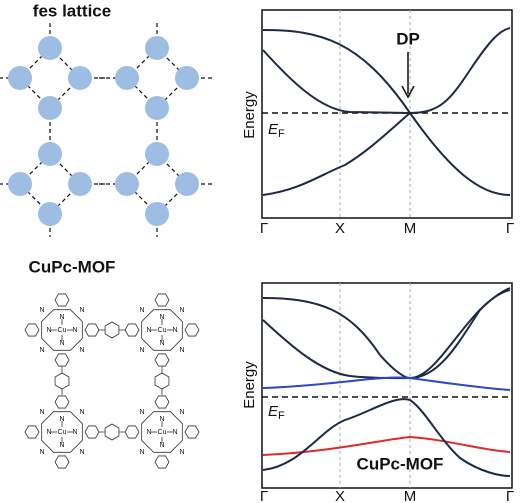 Image resolution: width=520 pixels, height=503 pixels. Describe the element at coordinates (400, 463) in the screenshot. I see `annotation: CuPc-MOF` at that location.